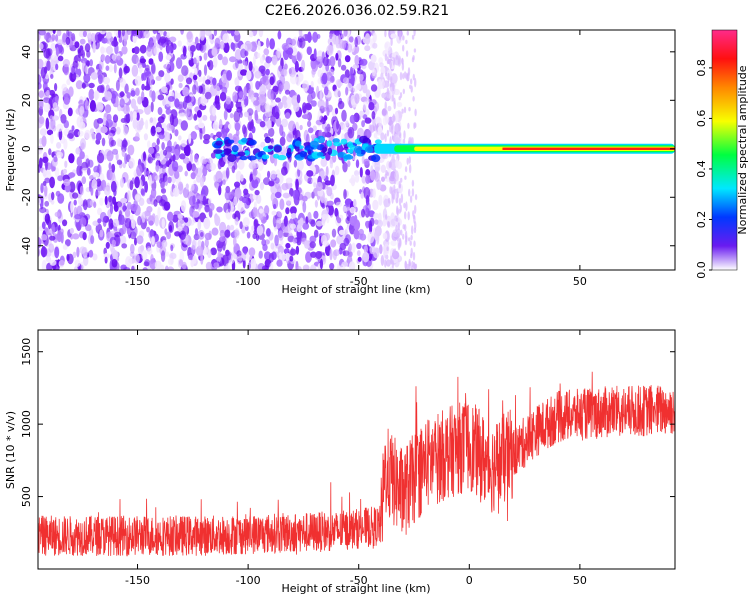 This screenshot has height=600, width=750. I want to click on cbar-tick-label: 0.4, so click(701, 169).